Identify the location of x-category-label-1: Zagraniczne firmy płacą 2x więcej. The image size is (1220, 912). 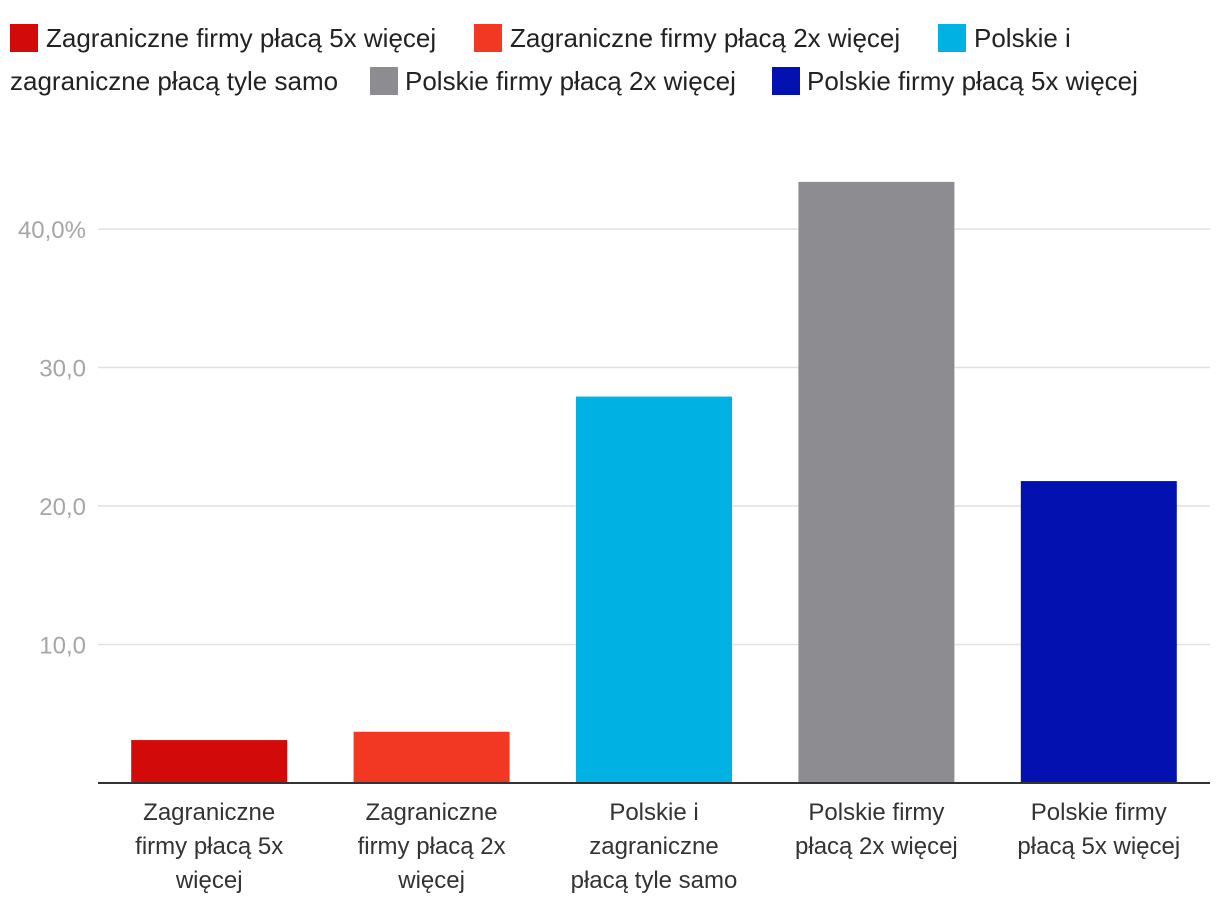
(432, 846).